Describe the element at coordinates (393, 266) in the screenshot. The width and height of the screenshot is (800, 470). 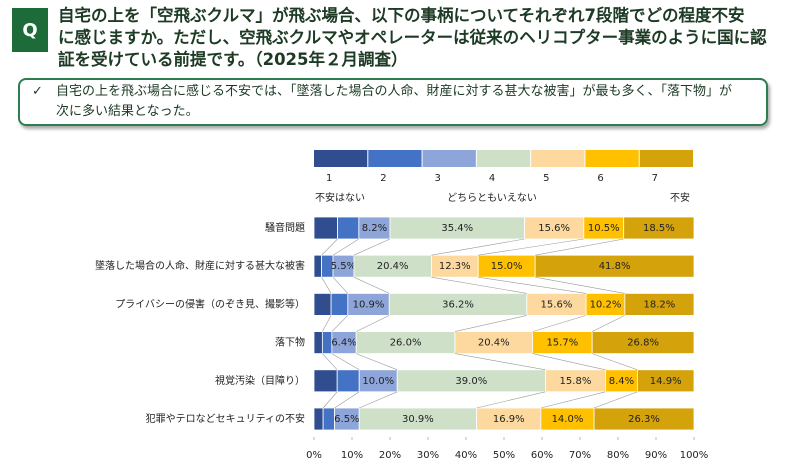
I see `value-label: 20.4%` at that location.